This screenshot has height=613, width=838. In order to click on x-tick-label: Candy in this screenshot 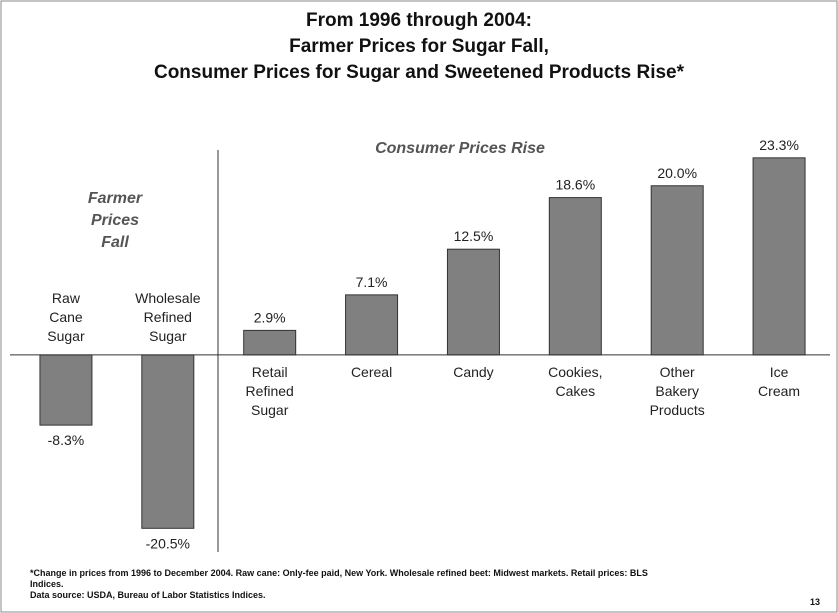, I will do `click(473, 372)`.